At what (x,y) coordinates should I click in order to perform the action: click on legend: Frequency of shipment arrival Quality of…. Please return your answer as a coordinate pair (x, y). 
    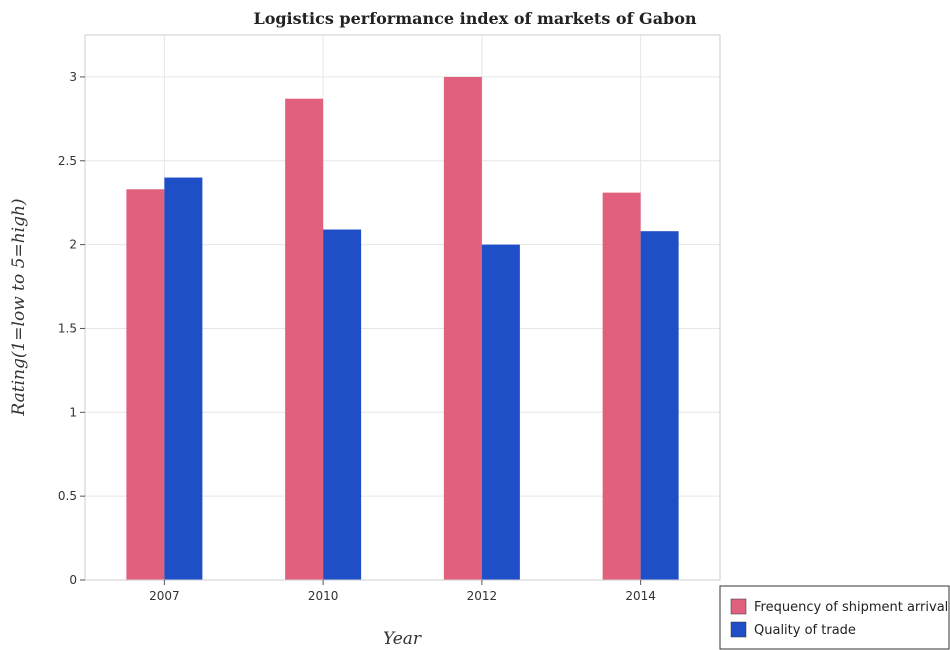
    Looking at the image, I should click on (834, 617).